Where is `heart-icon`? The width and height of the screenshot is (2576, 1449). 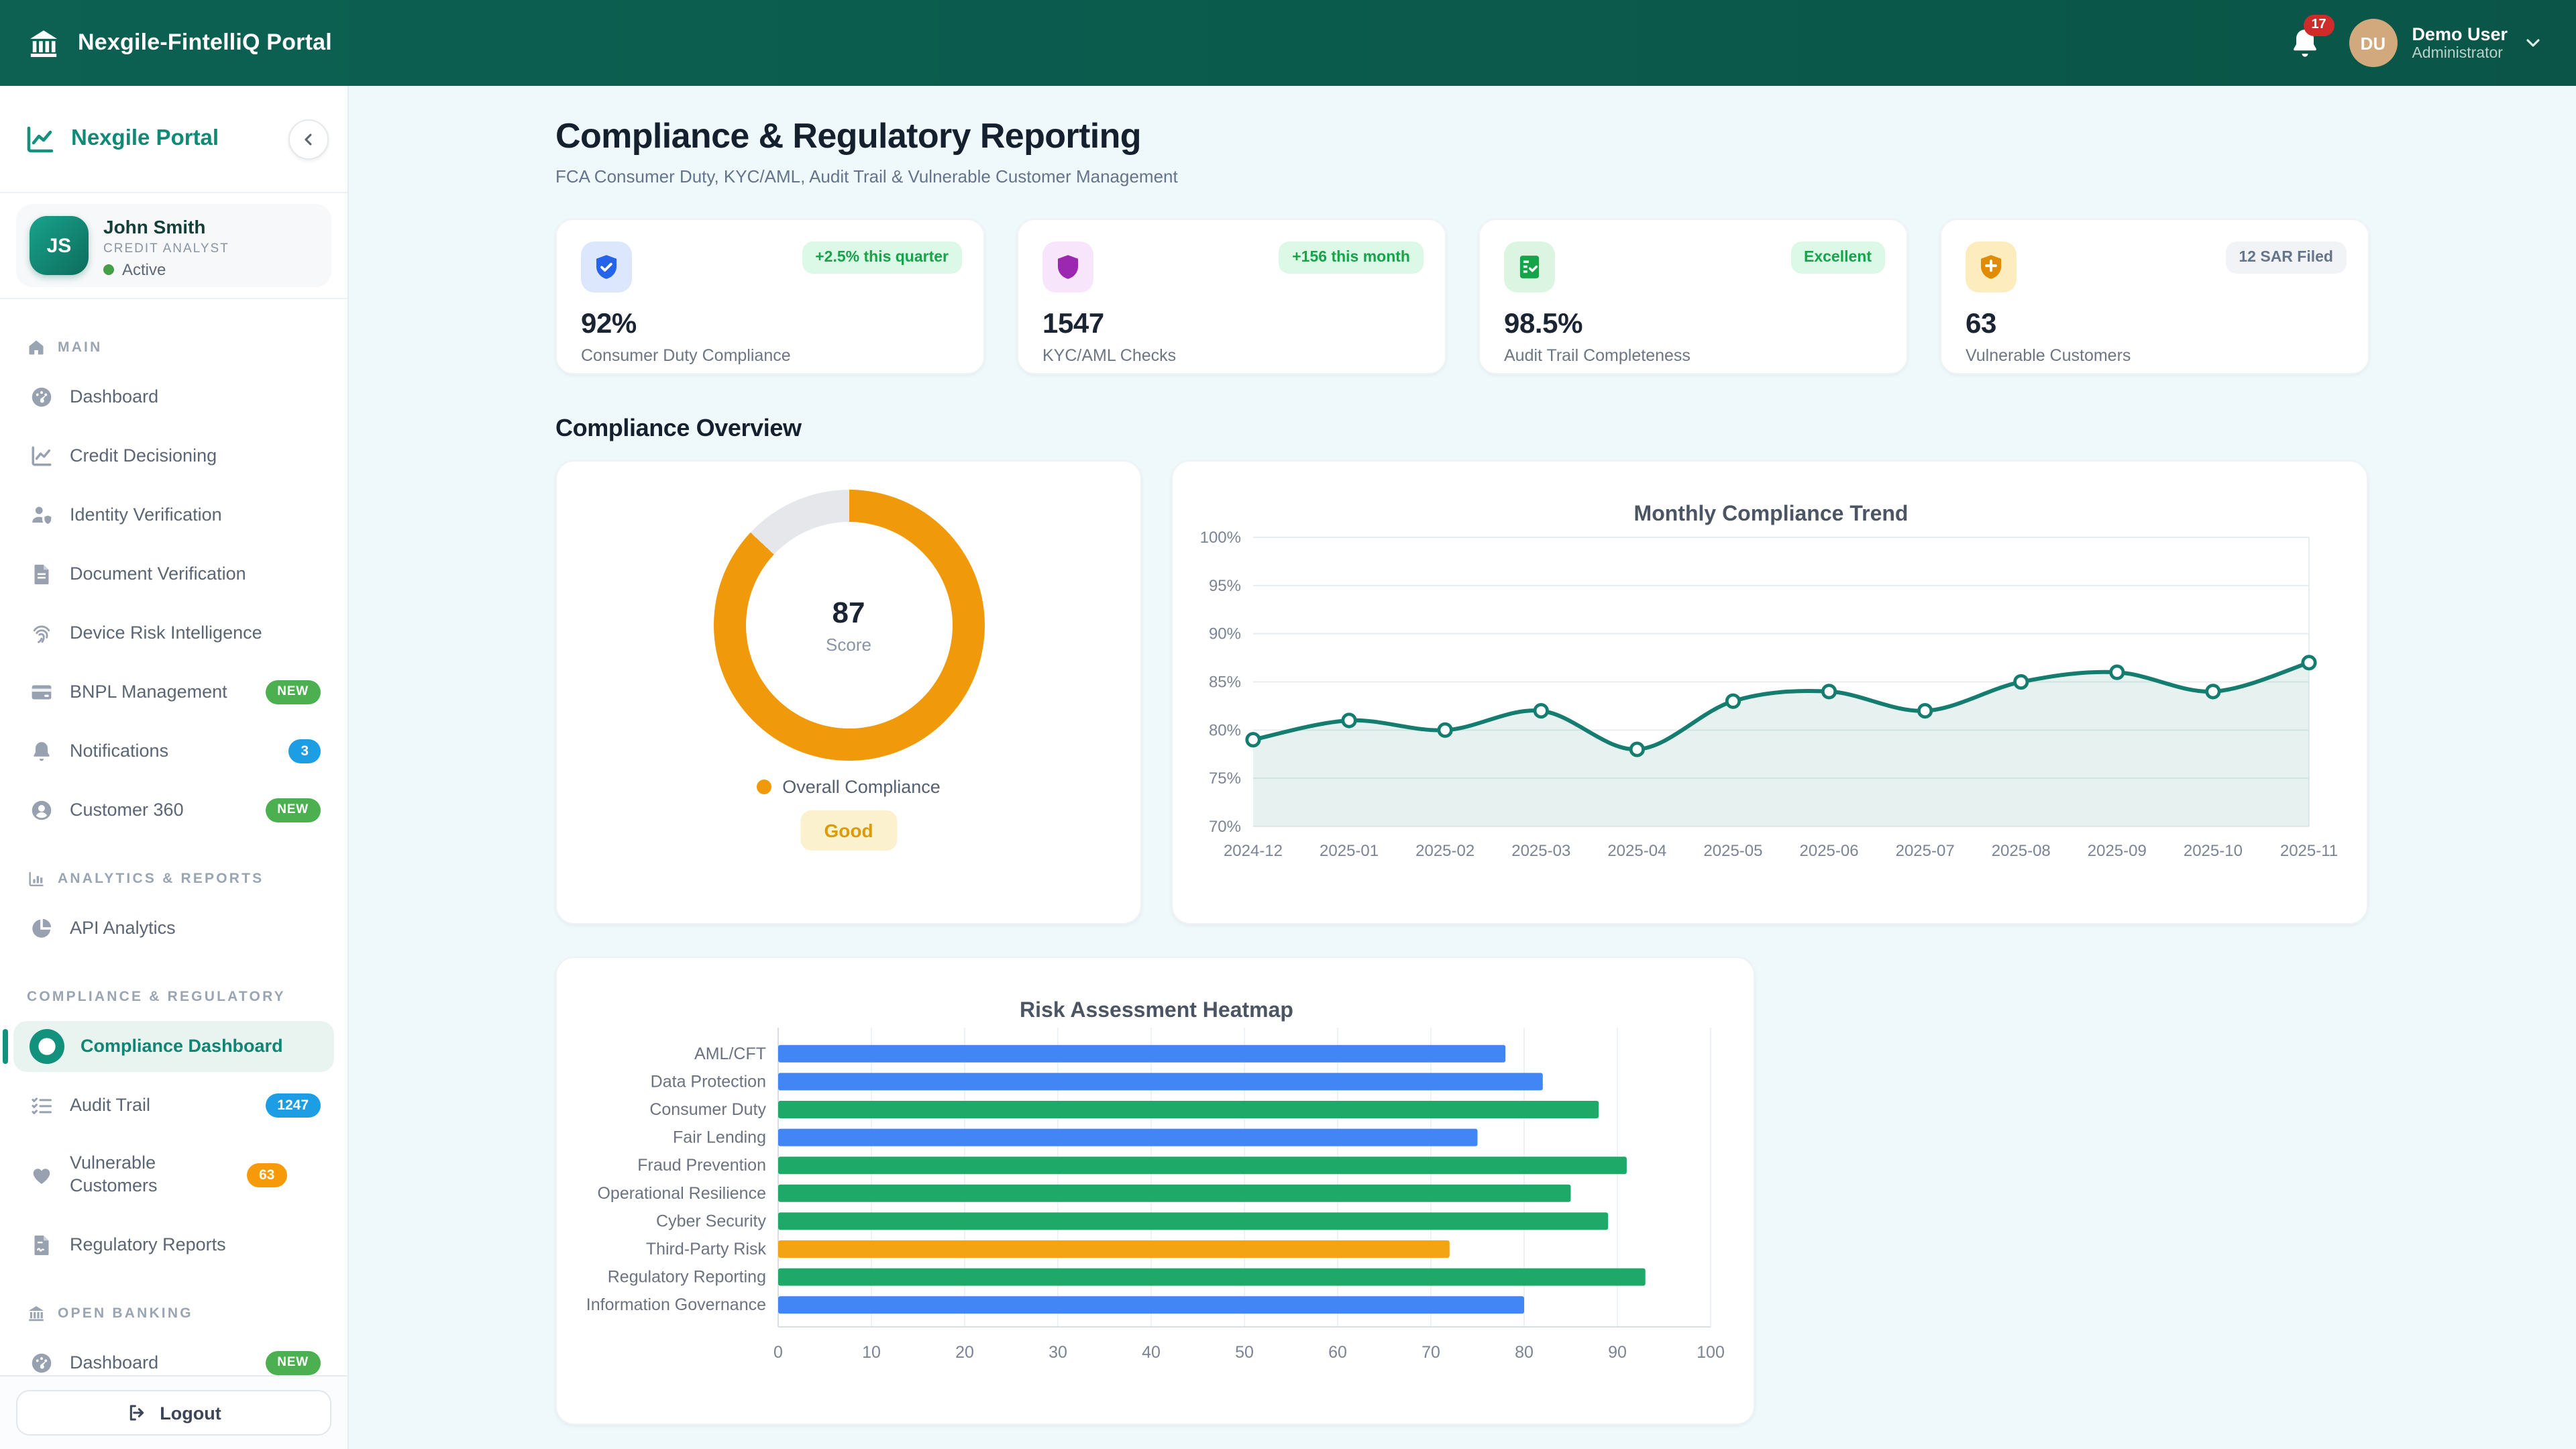 heart-icon is located at coordinates (42, 1175).